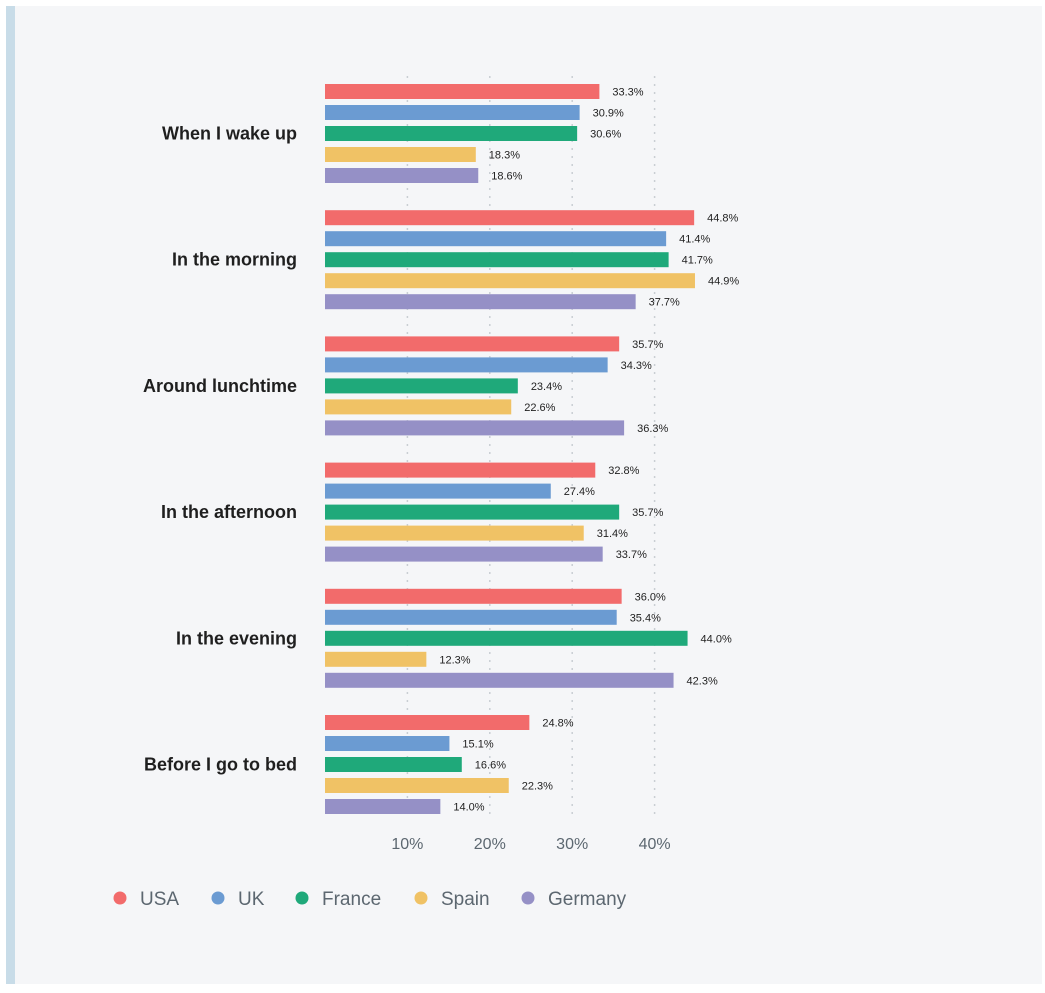 The height and width of the screenshot is (993, 1045). What do you see at coordinates (454, 660) in the screenshot?
I see `value-label: 12.3%` at bounding box center [454, 660].